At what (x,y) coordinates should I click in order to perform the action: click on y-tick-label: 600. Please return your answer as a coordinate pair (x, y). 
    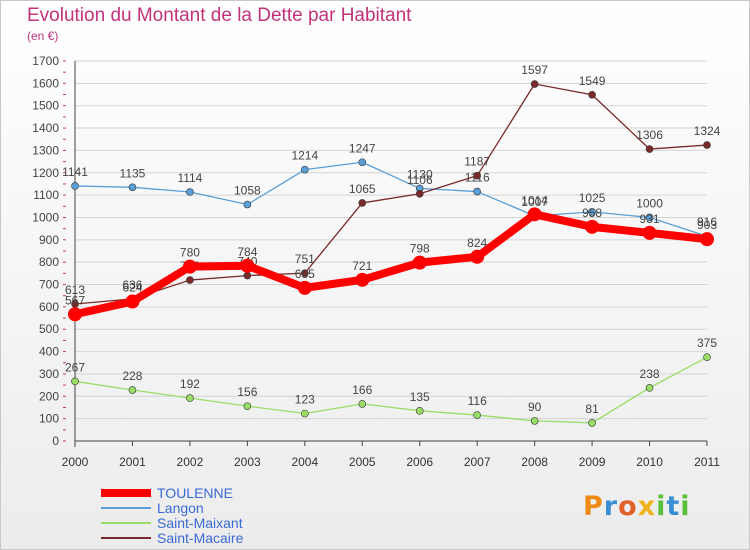
    Looking at the image, I should click on (49, 307).